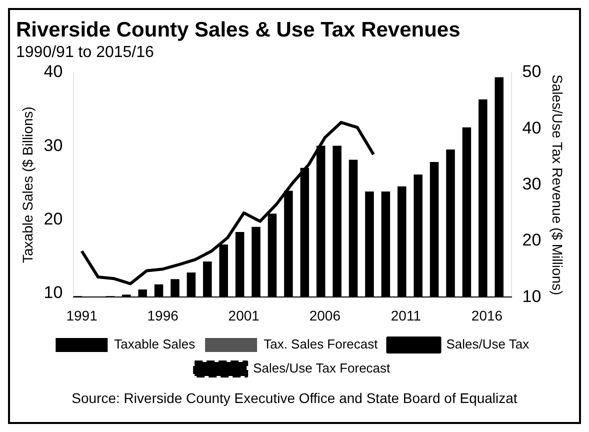 The image size is (589, 432). Describe the element at coordinates (85, 53) in the screenshot. I see `chart-subtitle: 1990/91 to 2015/16` at that location.